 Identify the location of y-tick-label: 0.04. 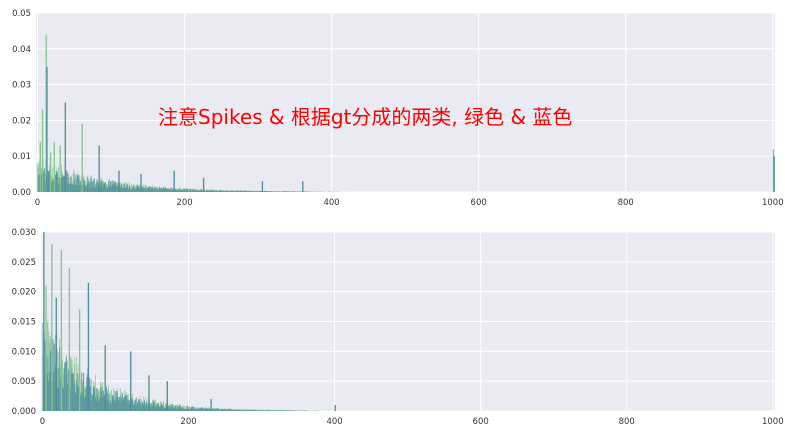
(21, 50).